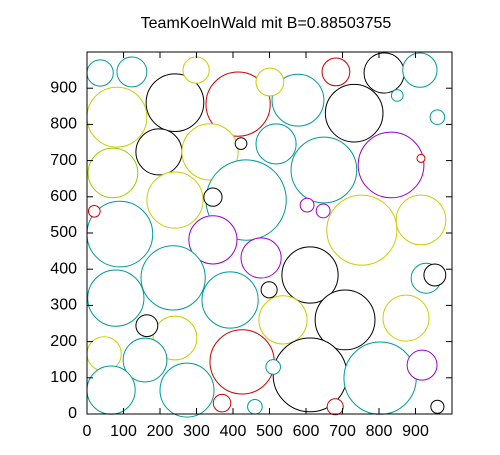 The height and width of the screenshot is (455, 500). What do you see at coordinates (63, 124) in the screenshot?
I see `y-tick-label: 800` at bounding box center [63, 124].